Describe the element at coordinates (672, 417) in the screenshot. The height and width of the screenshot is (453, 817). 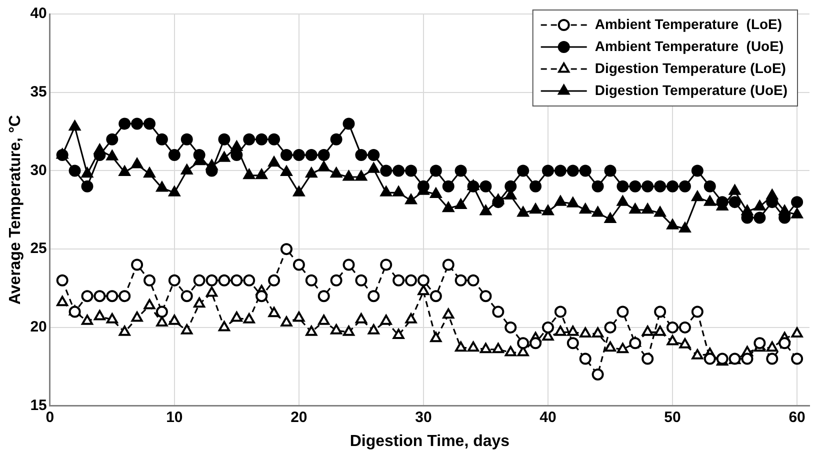
I see `x-tick-label: 50` at that location.